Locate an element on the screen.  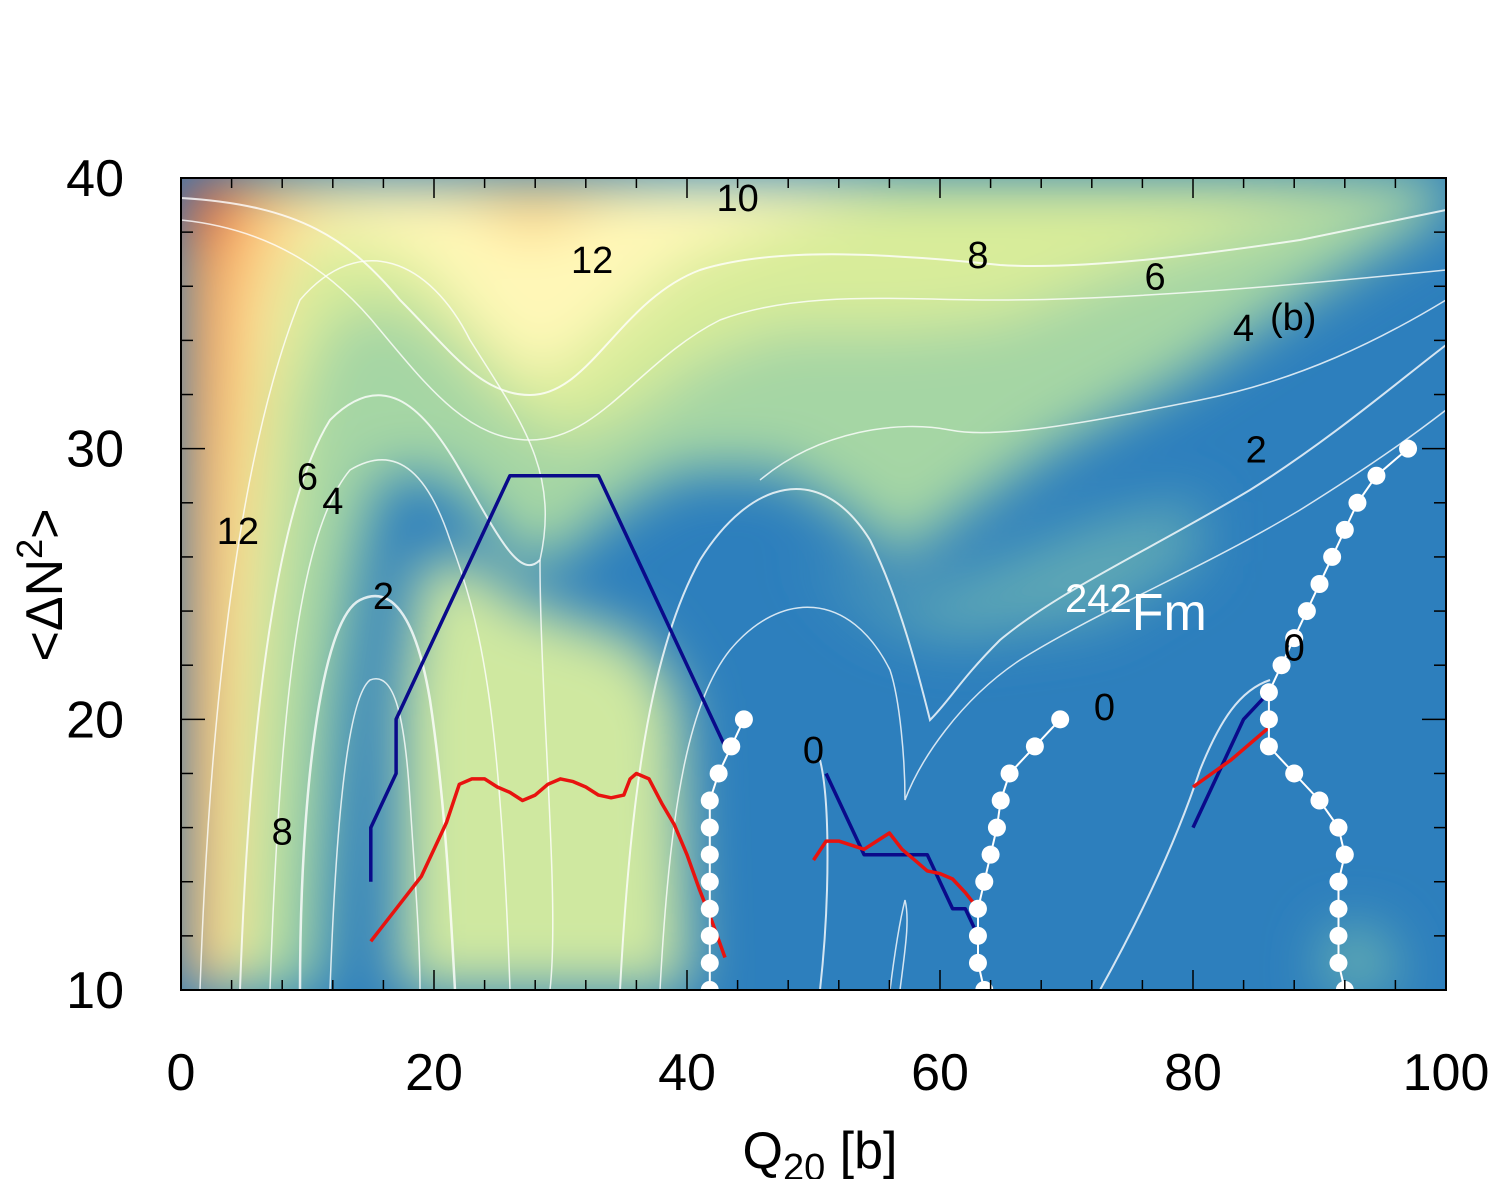
x-tick-label: 100 is located at coordinates (1446, 1073).